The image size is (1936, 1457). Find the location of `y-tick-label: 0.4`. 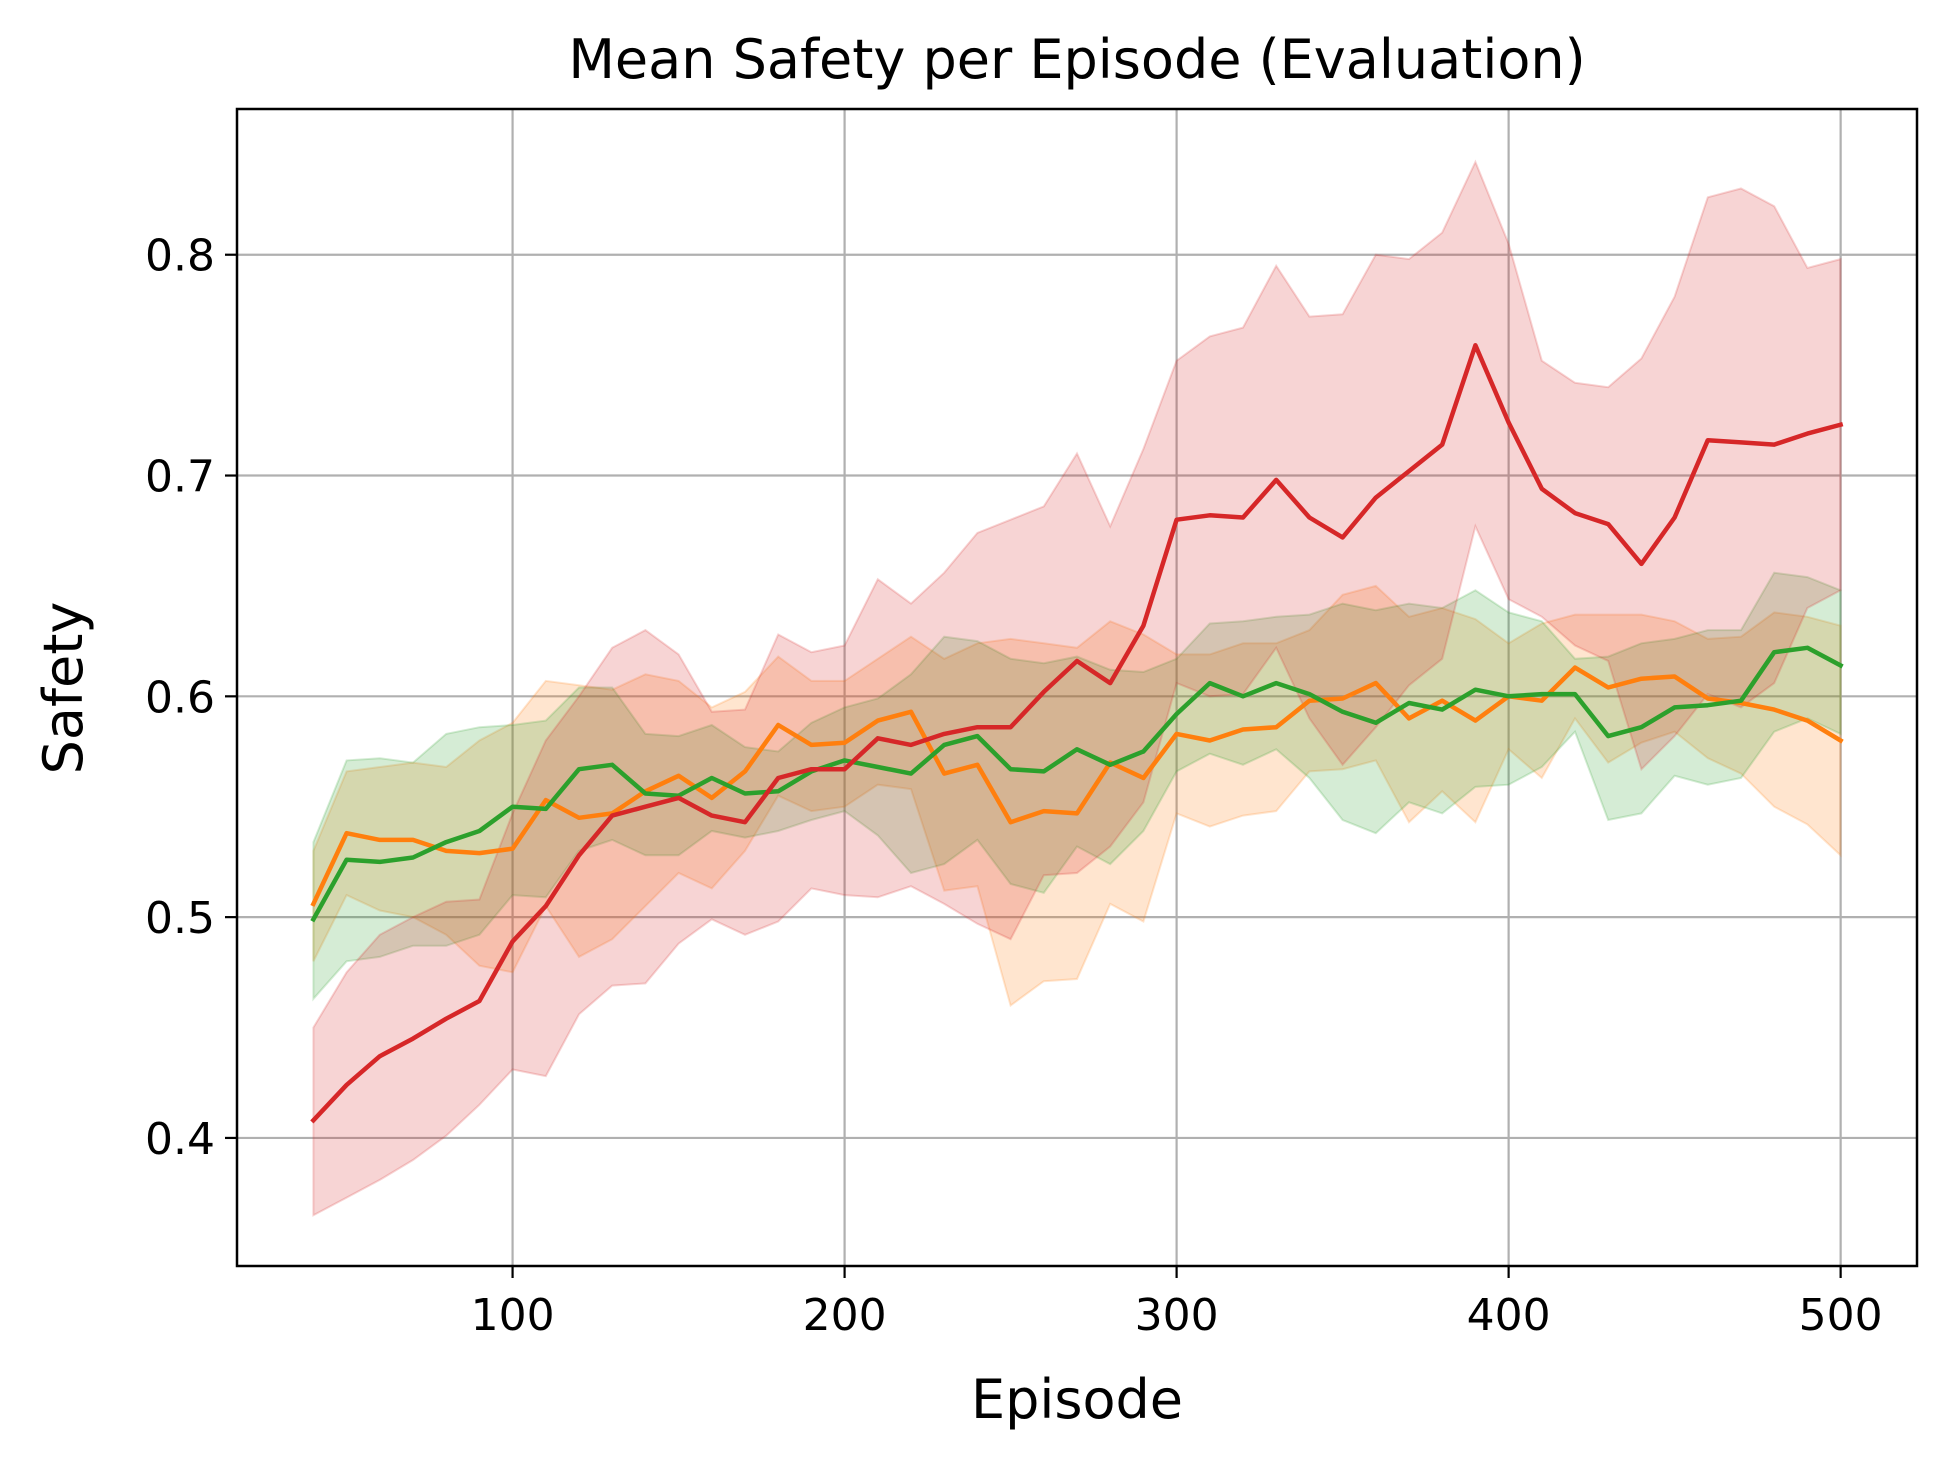

y-tick-label: 0.4 is located at coordinates (180, 1139).